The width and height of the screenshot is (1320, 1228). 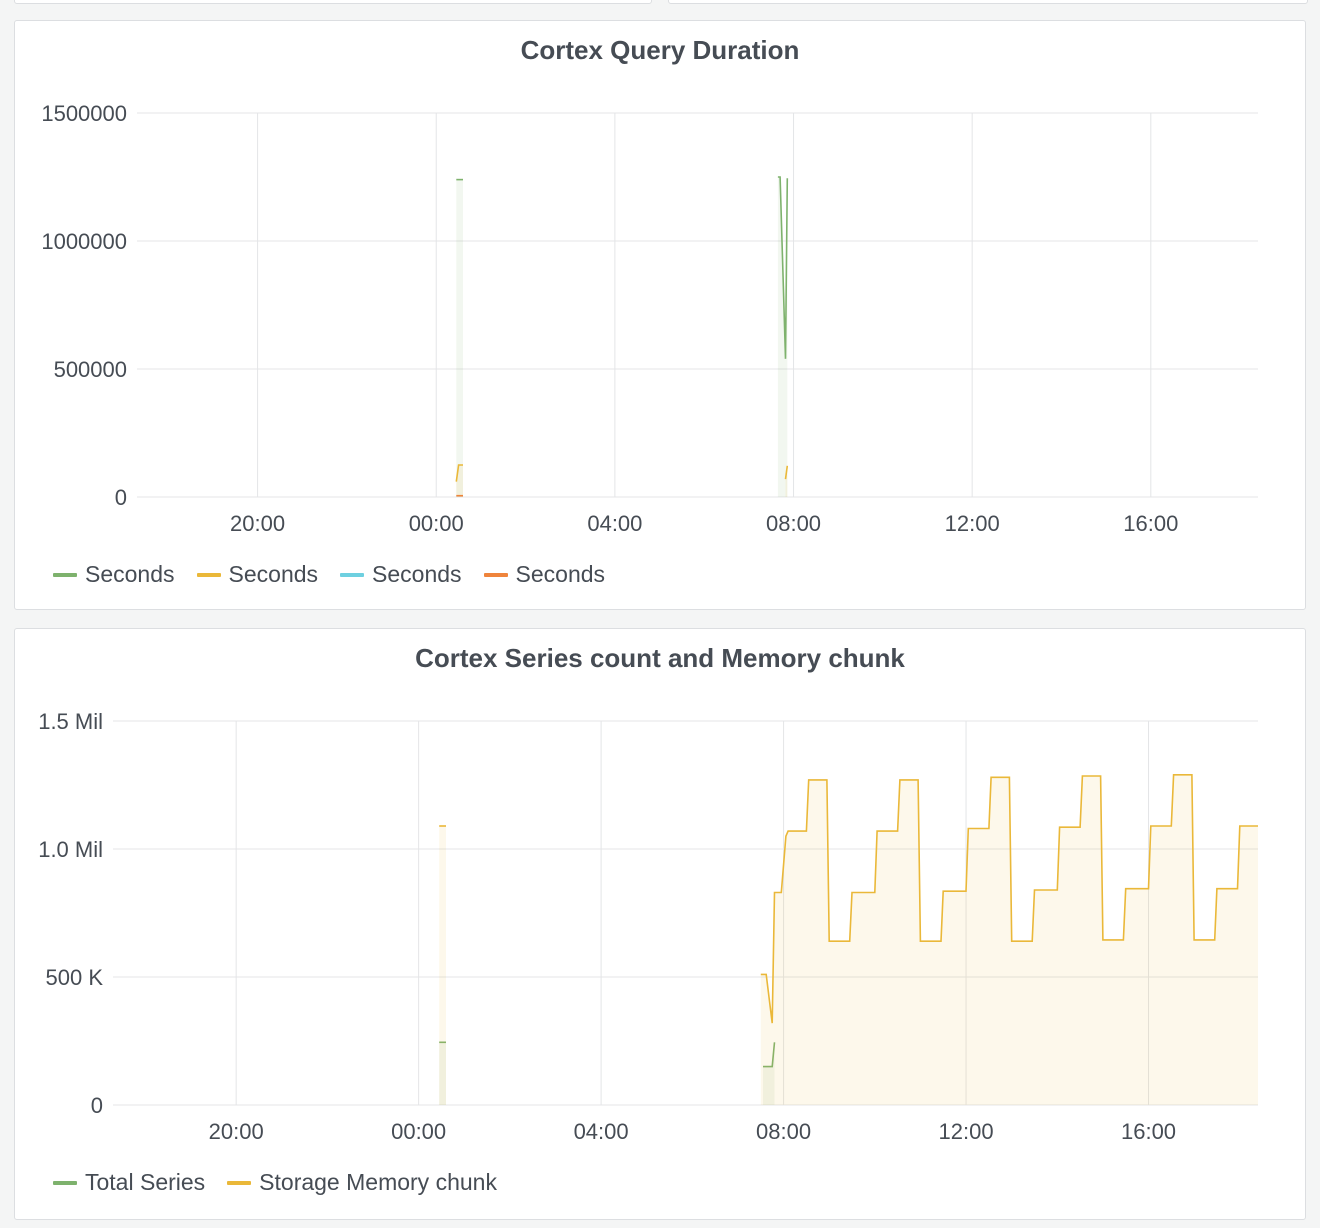 What do you see at coordinates (70, 849) in the screenshot?
I see `y-tick-label: 1.0 Mil` at bounding box center [70, 849].